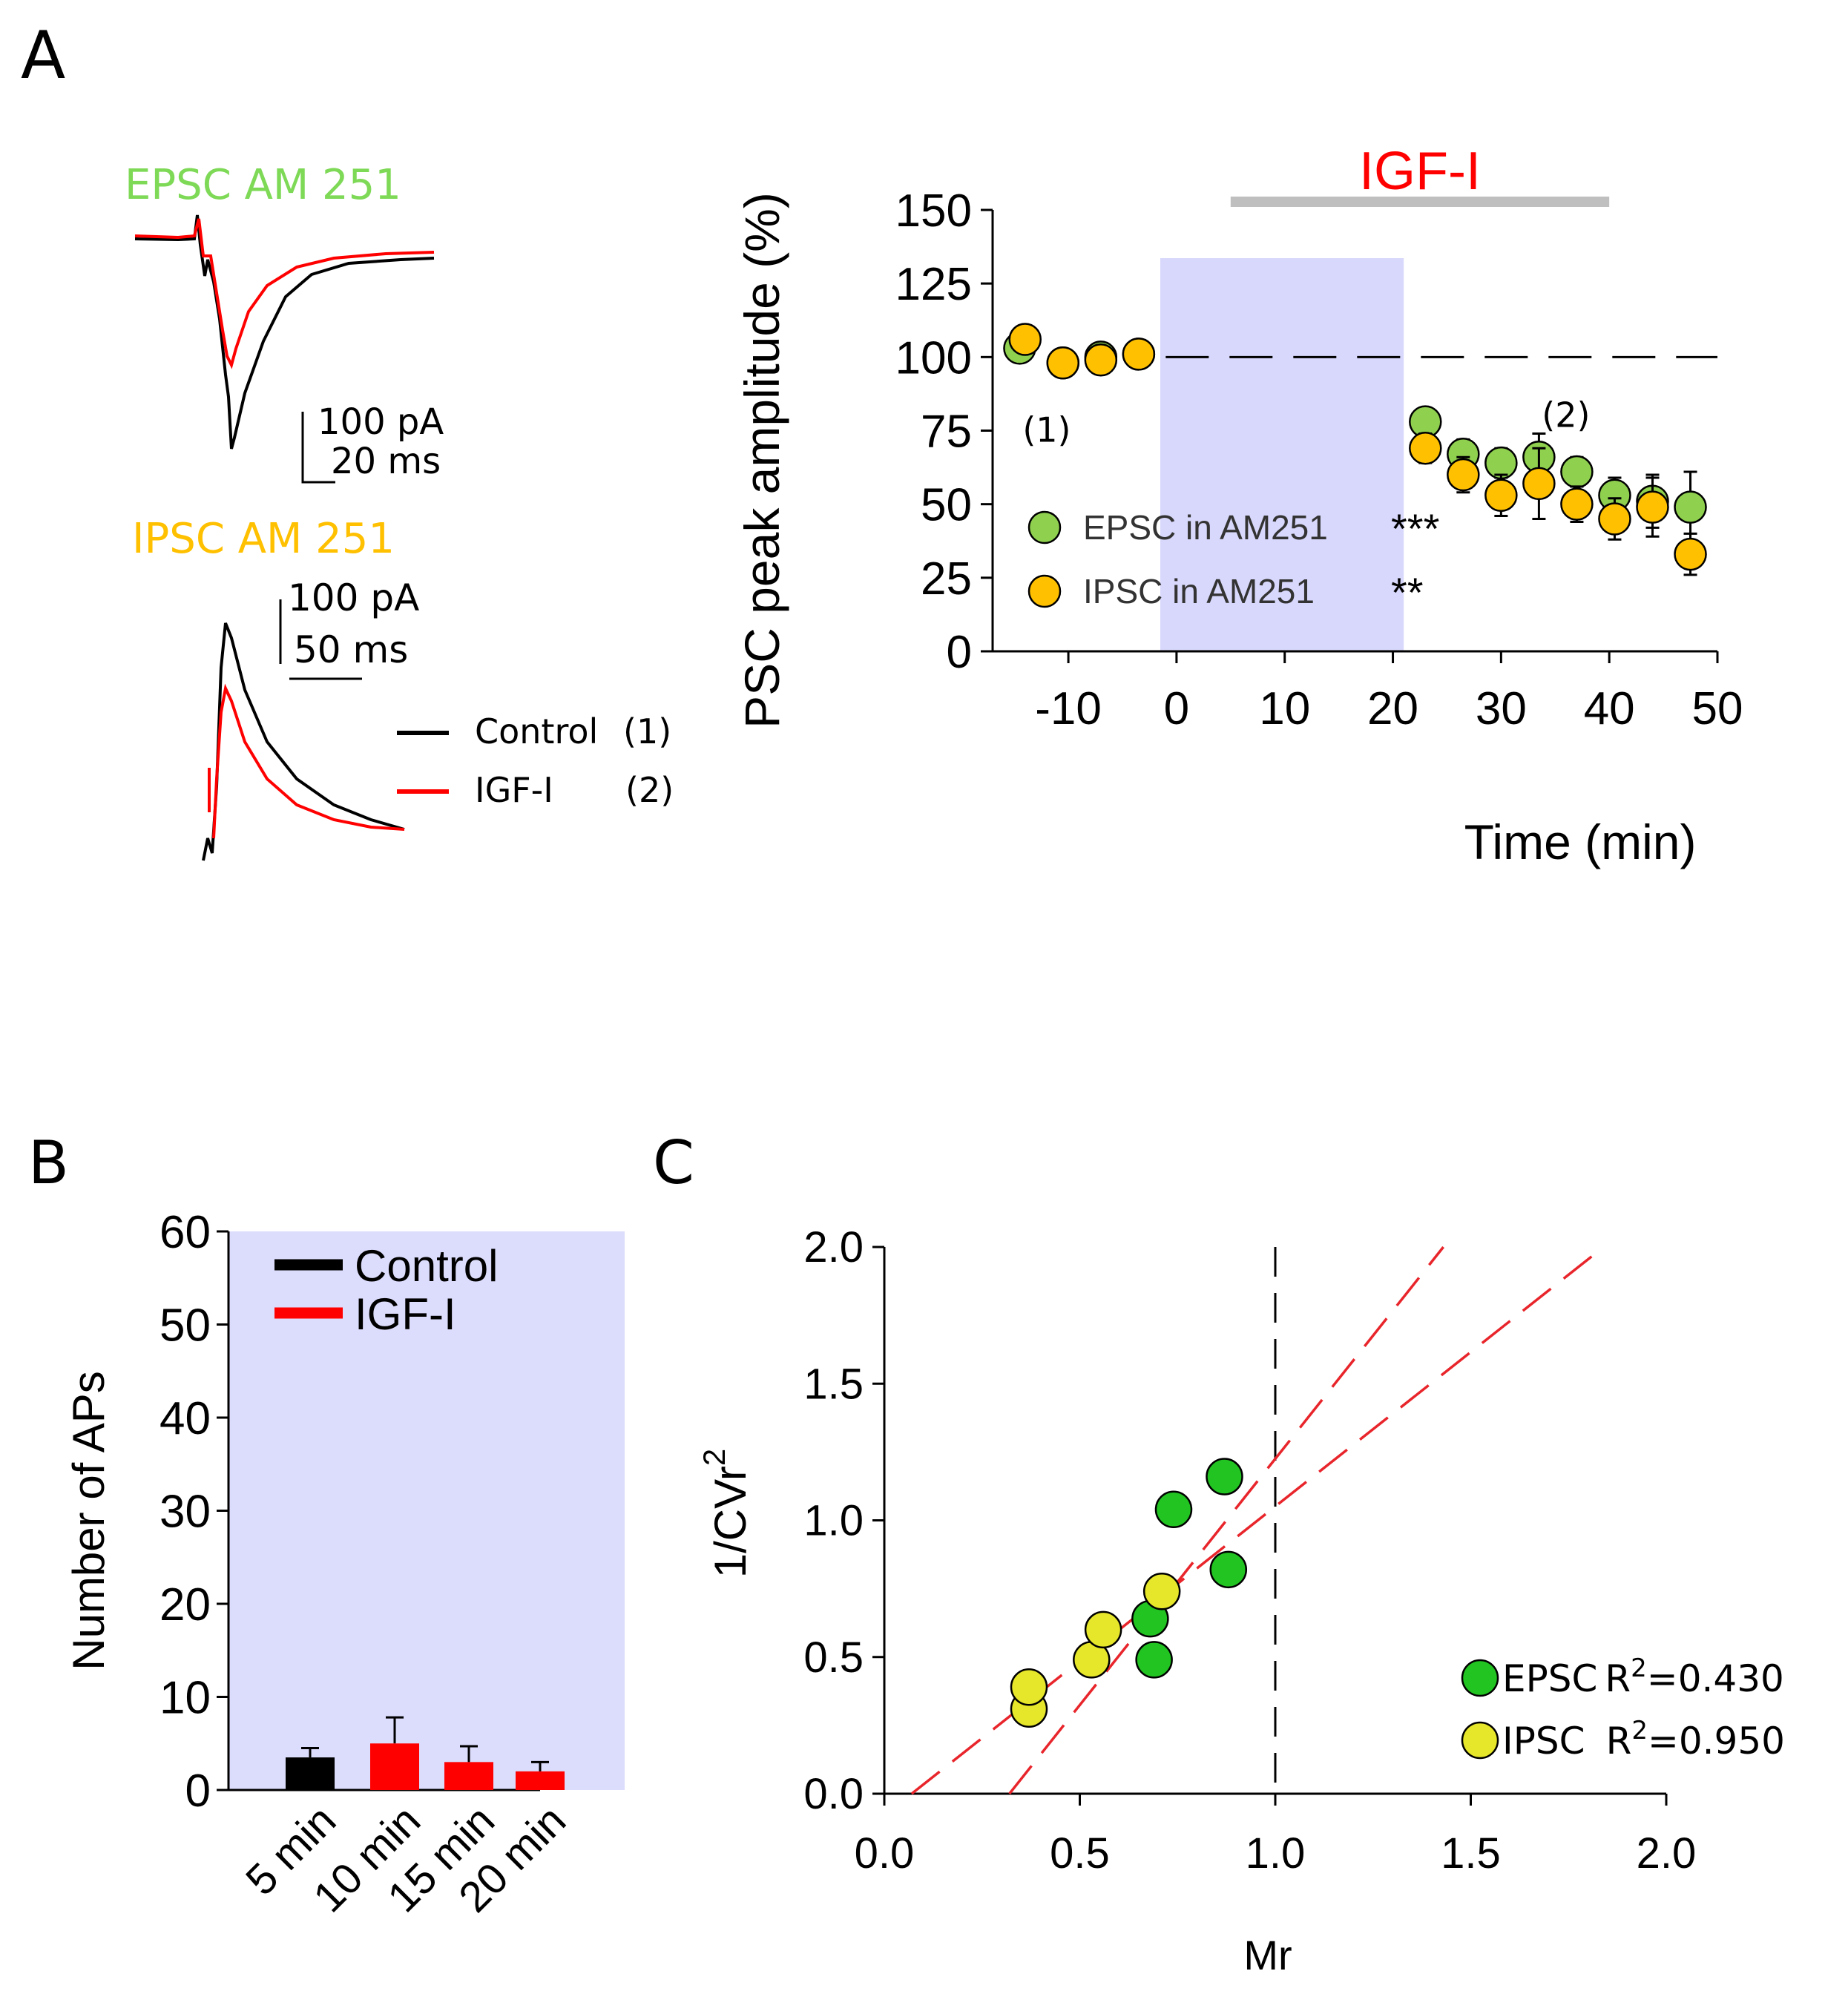 This screenshot has height=1994, width=1848. What do you see at coordinates (726, 1514) in the screenshot?
I see `cv-y-label-text: 1/CVr2` at bounding box center [726, 1514].